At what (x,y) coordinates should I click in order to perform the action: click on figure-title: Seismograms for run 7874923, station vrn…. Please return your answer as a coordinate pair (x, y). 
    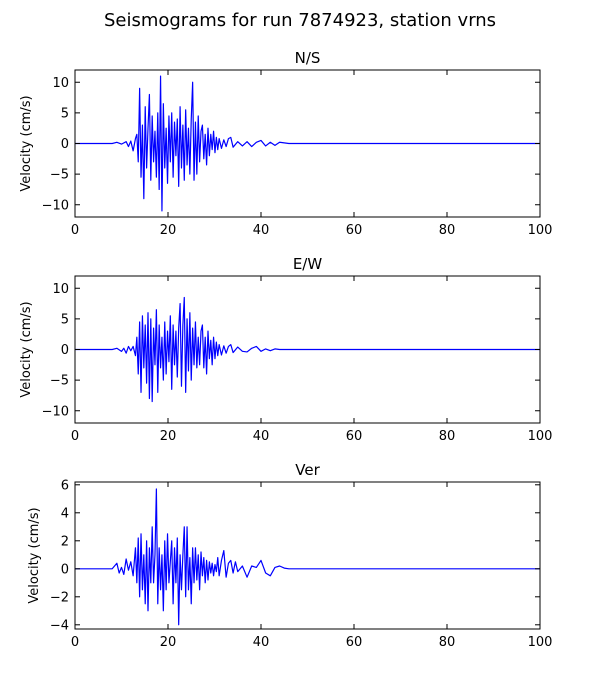
    Looking at the image, I should click on (300, 20).